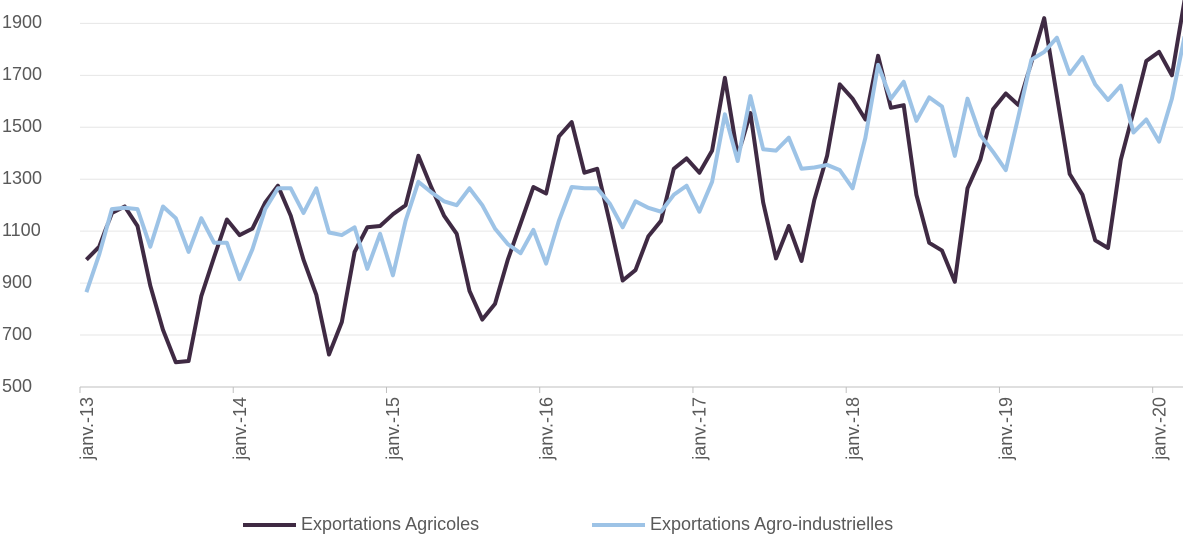  I want to click on x-tick-label: janv.-18, so click(853, 429).